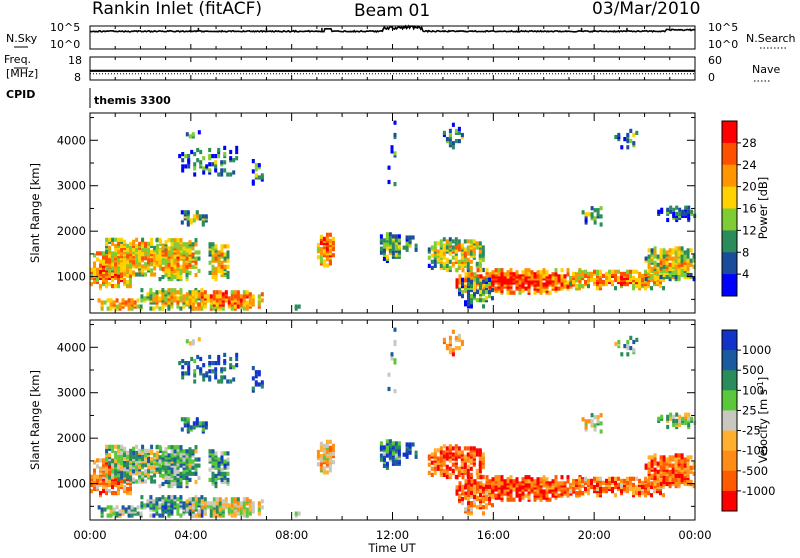  What do you see at coordinates (753, 390) in the screenshot?
I see `colorbar-tick-label: 100` at bounding box center [753, 390].